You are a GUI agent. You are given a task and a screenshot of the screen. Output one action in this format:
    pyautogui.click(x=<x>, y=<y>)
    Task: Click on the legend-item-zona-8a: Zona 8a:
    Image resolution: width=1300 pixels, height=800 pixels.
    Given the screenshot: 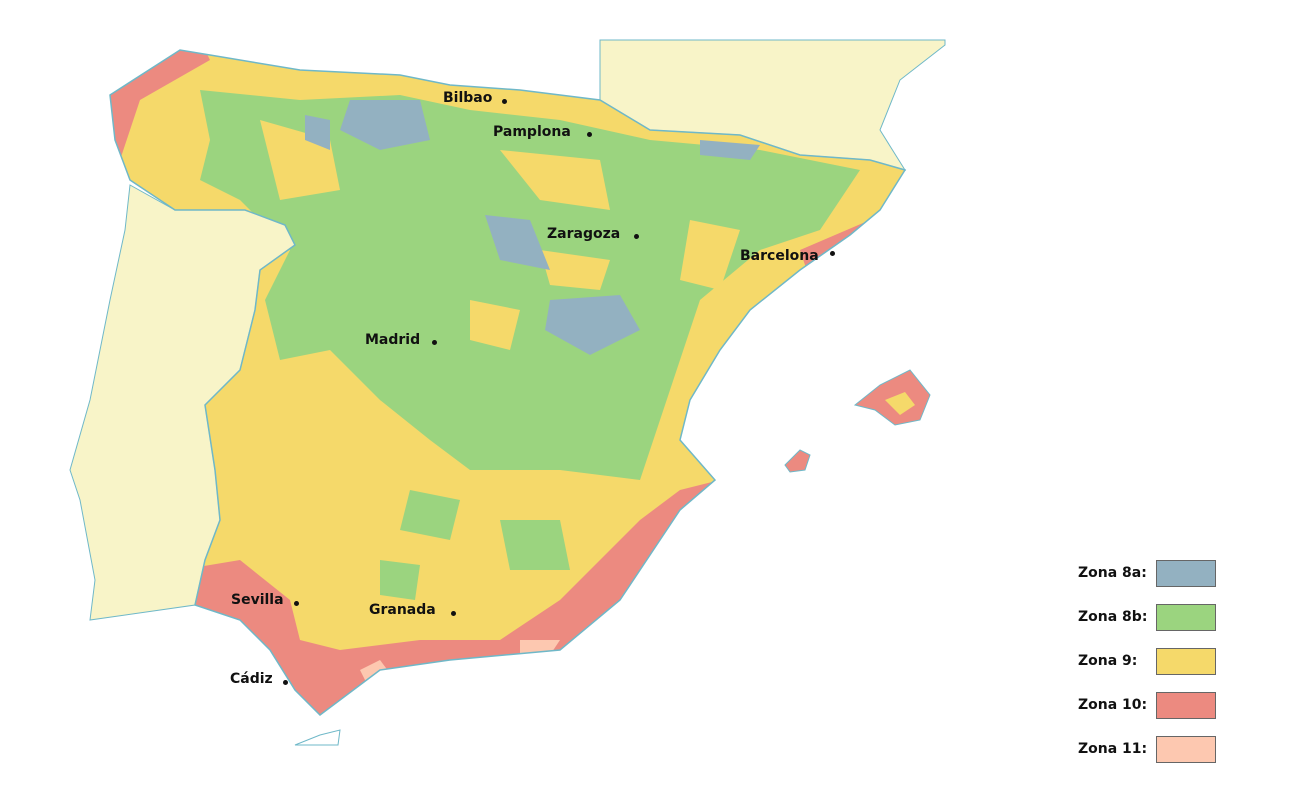 What is the action you would take?
    pyautogui.click(x=1147, y=573)
    